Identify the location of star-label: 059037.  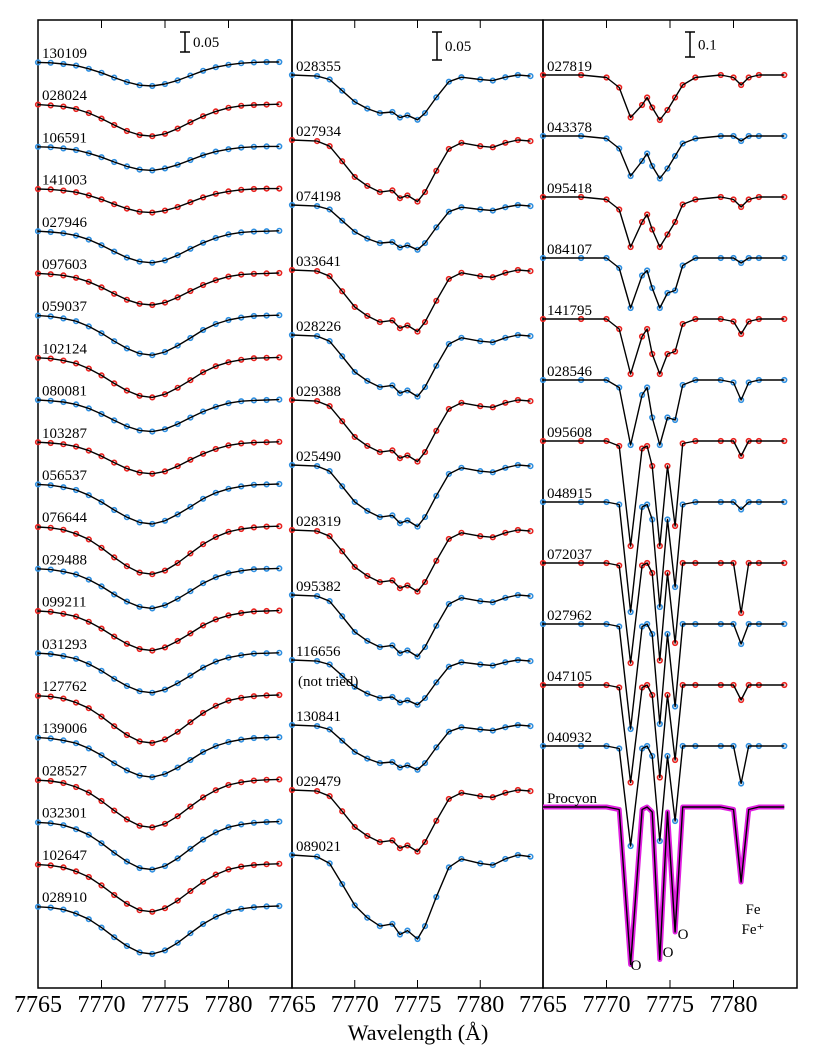
(65, 307).